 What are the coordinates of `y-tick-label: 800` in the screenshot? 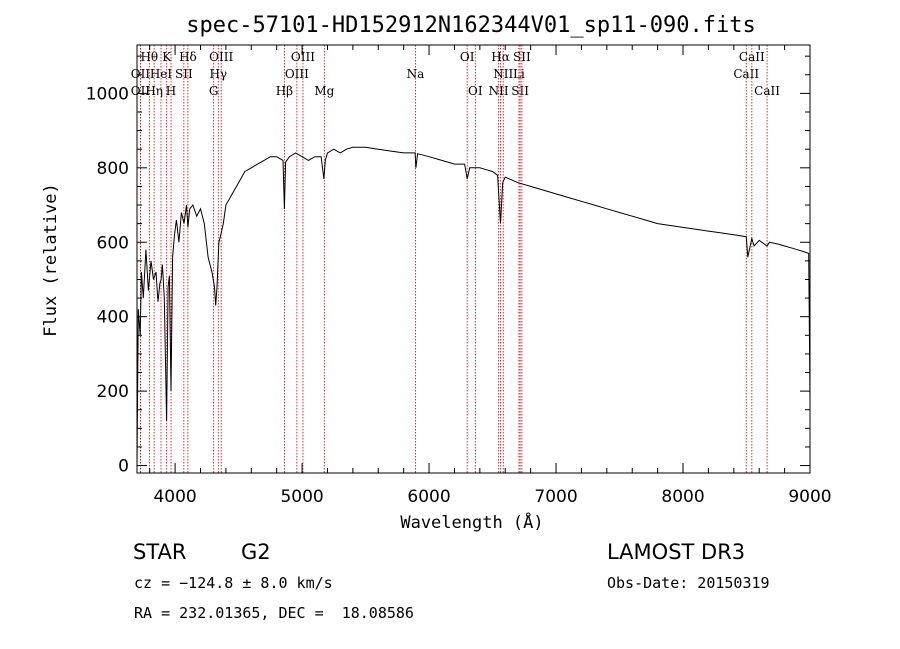 It's located at (113, 169).